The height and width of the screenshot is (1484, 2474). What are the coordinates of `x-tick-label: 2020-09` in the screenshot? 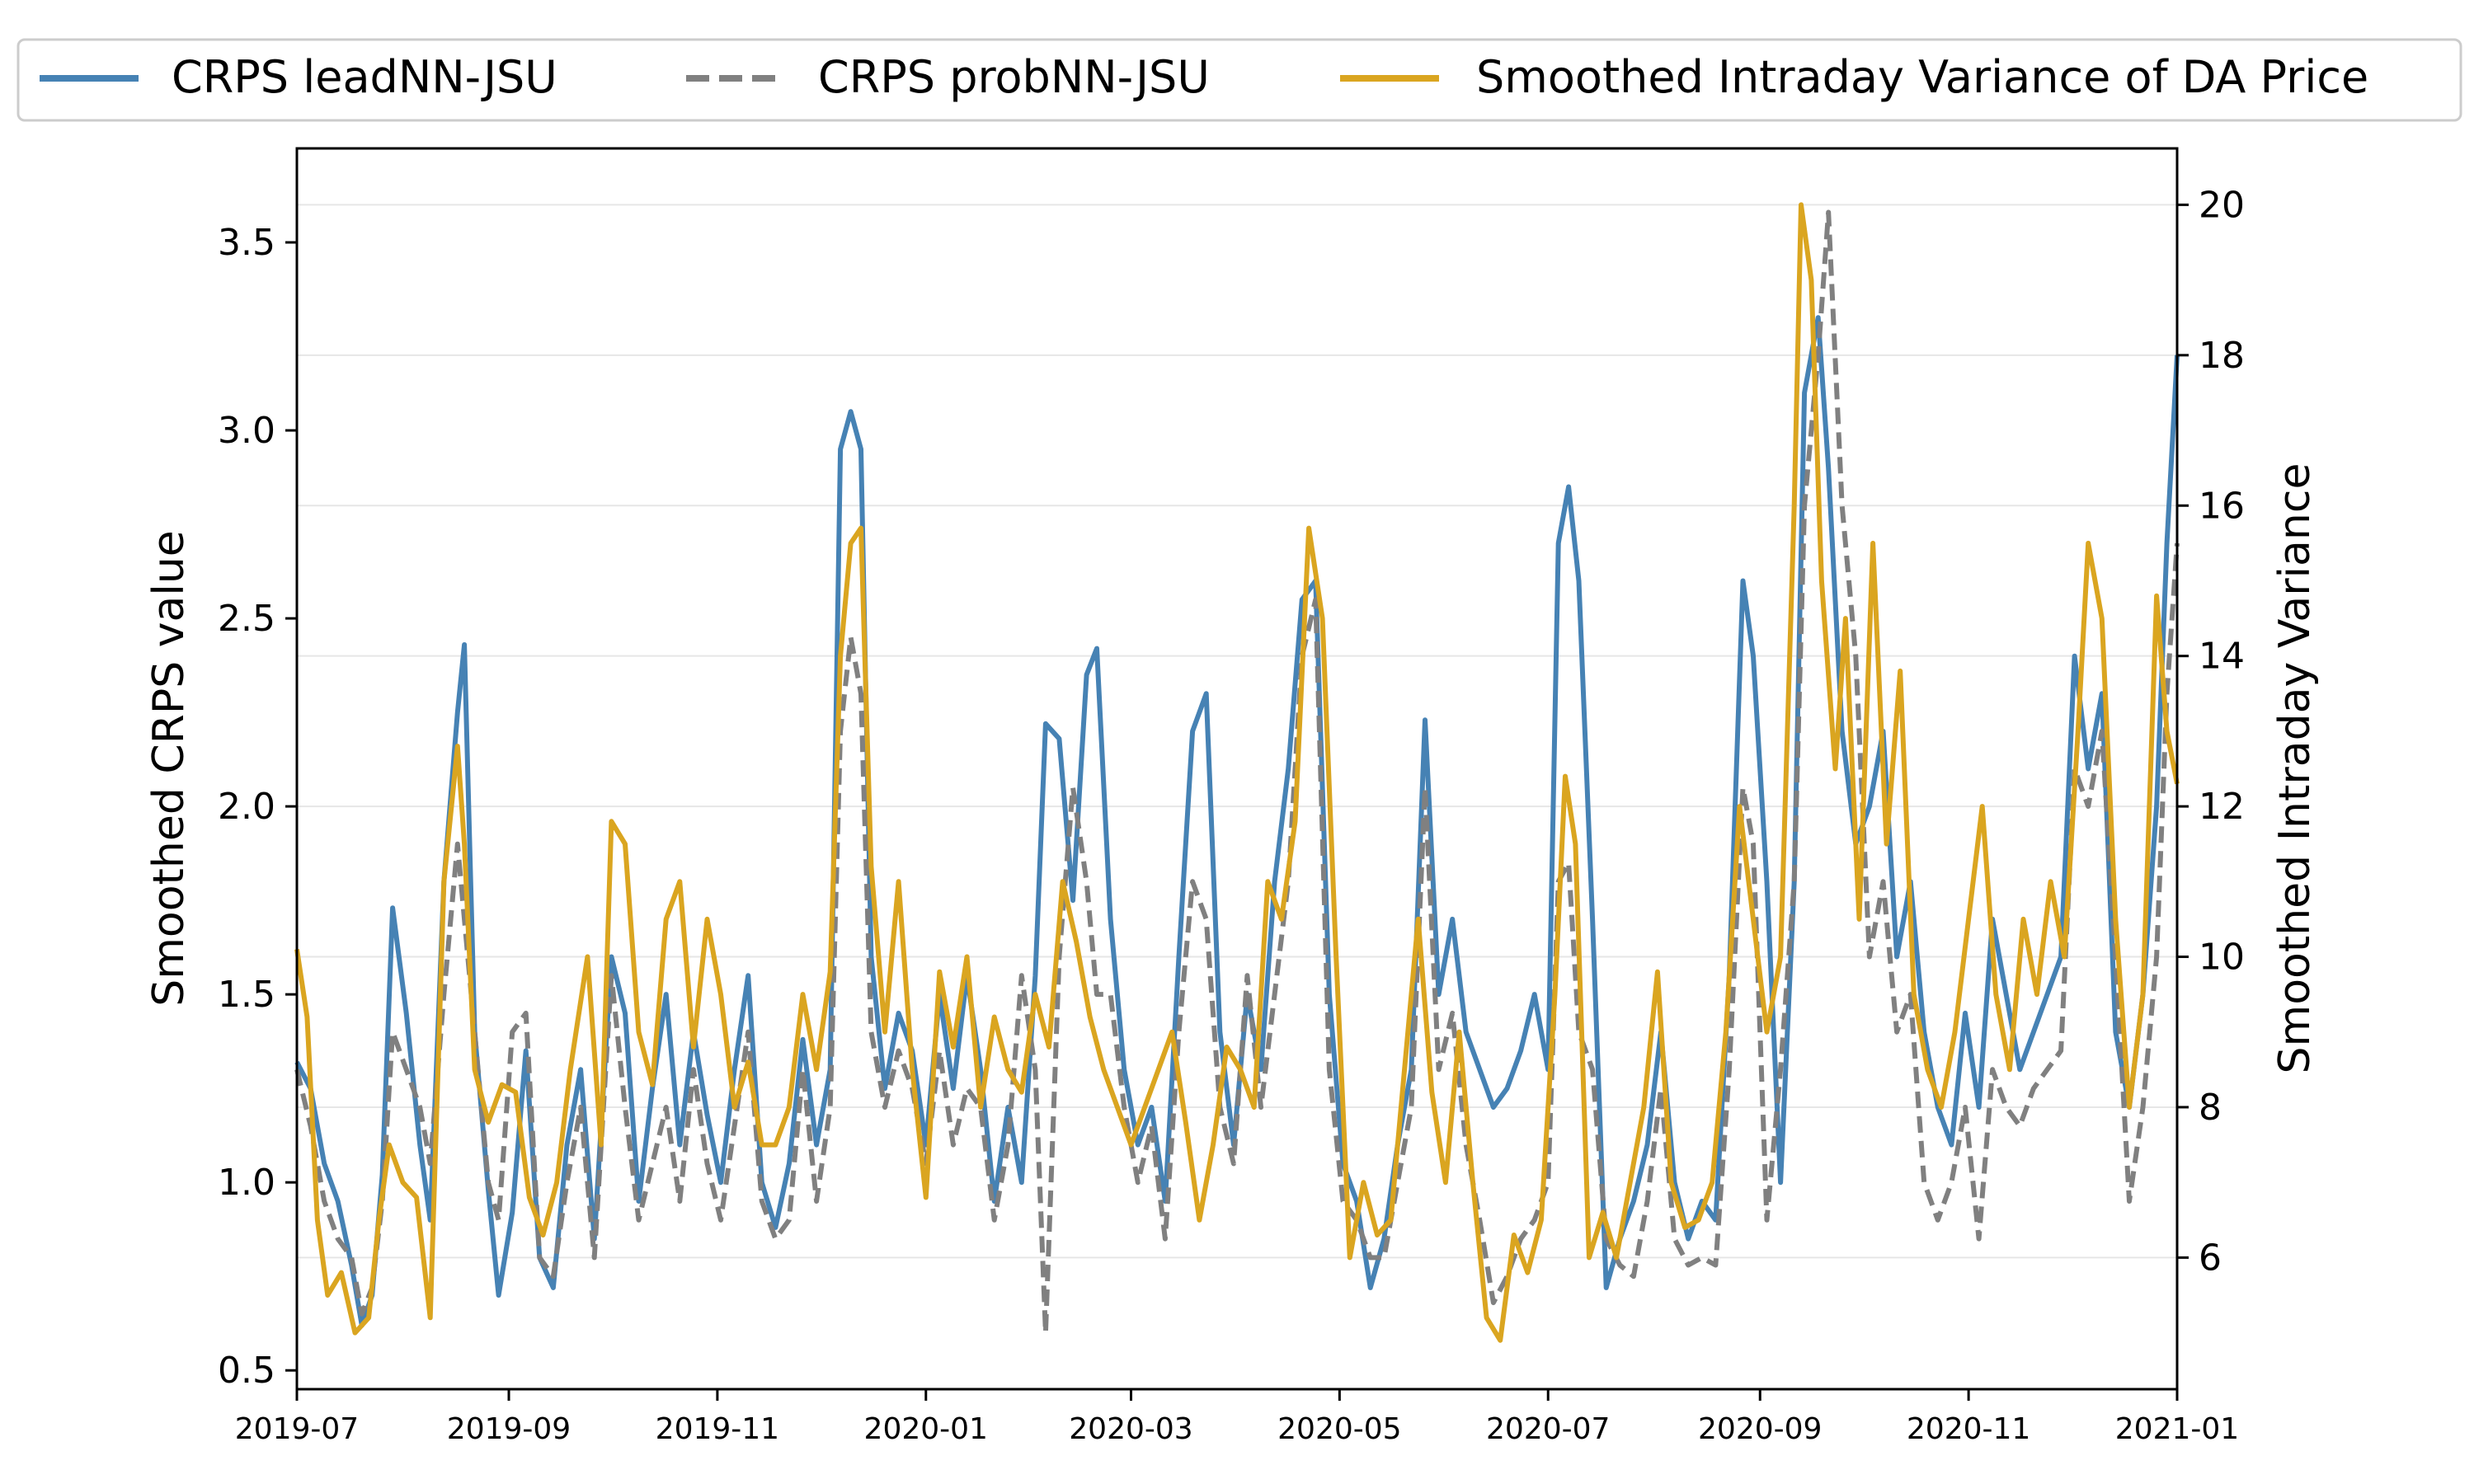 It's located at (1760, 1429).